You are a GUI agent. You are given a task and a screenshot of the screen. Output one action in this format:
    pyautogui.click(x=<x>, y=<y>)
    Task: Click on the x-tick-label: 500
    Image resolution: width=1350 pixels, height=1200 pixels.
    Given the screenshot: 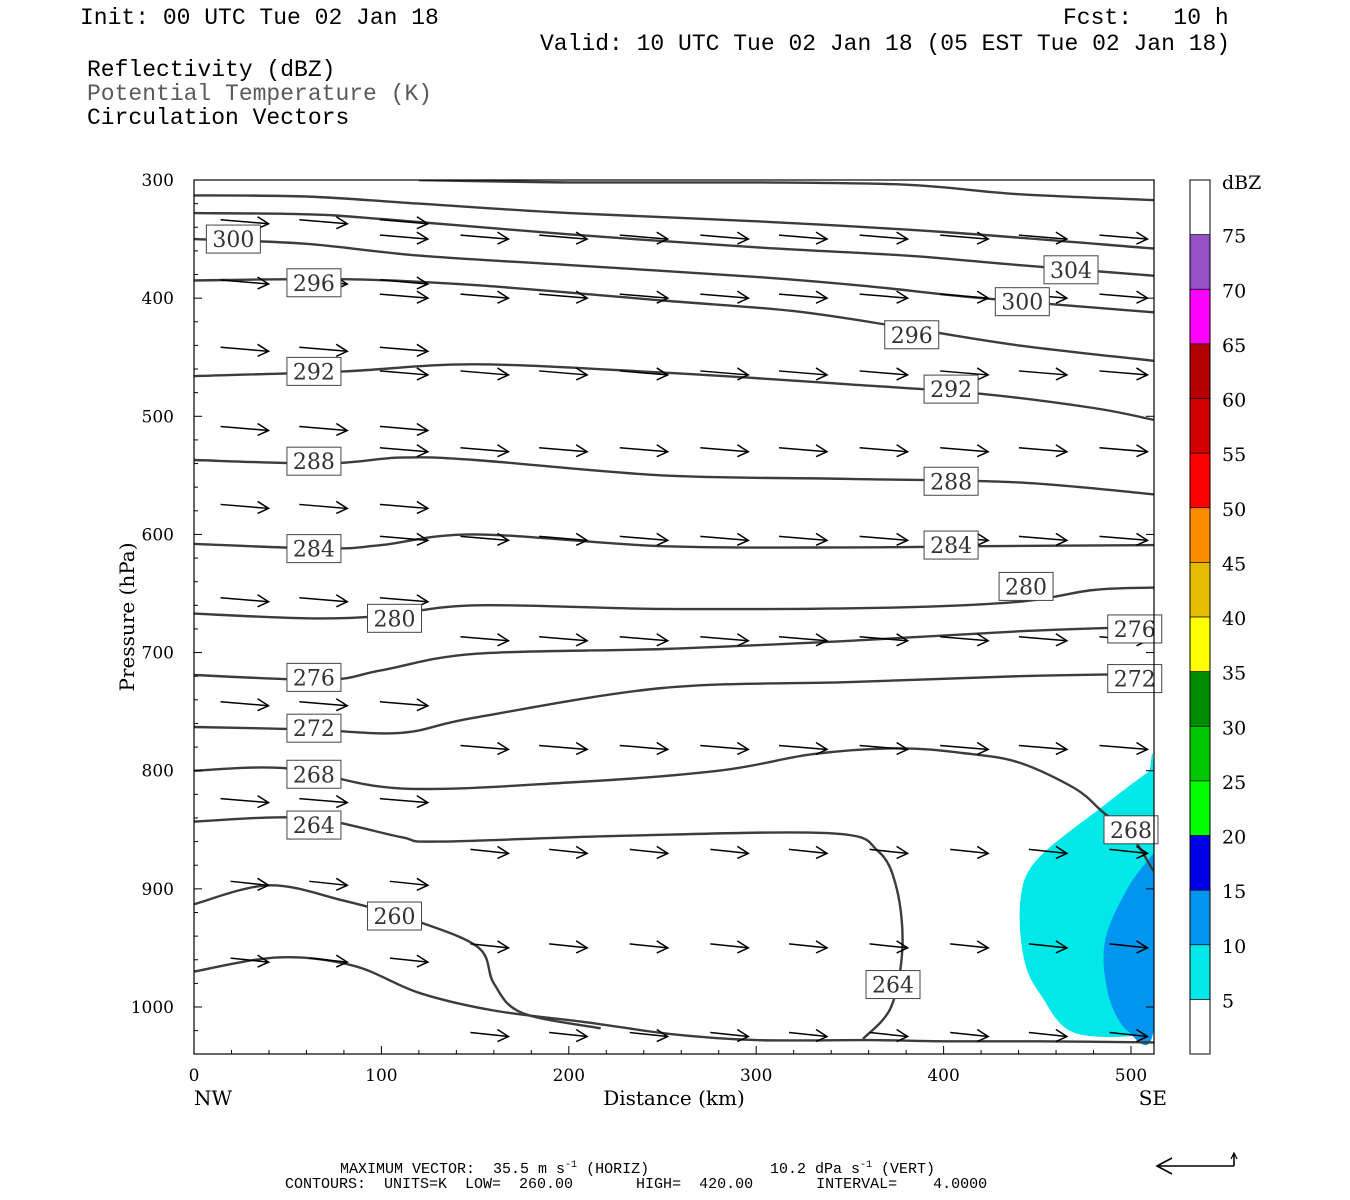 What is the action you would take?
    pyautogui.click(x=1131, y=1076)
    